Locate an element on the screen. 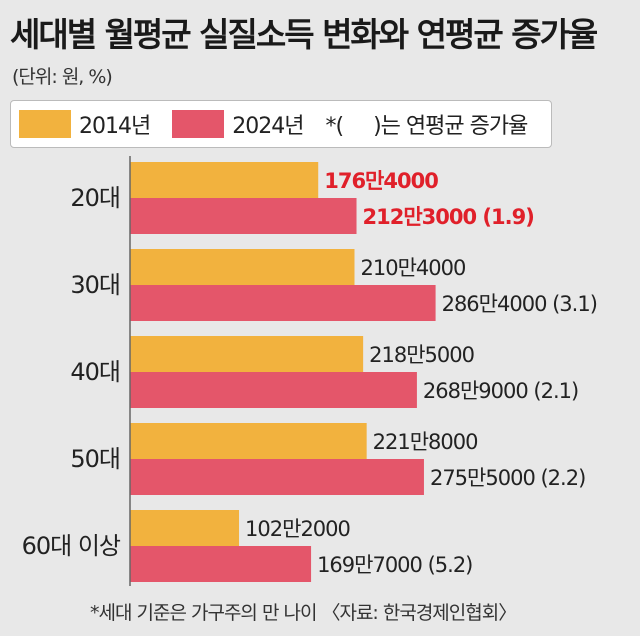  data-label: 221만8000 is located at coordinates (425, 442).